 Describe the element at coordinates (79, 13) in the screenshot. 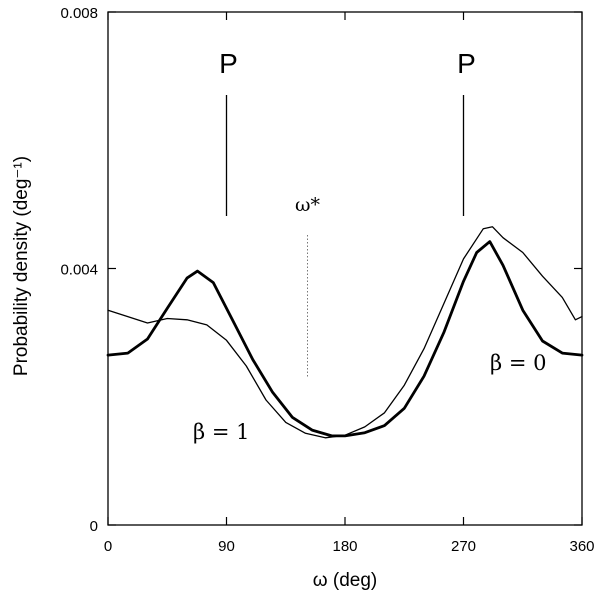

I see `y-tick-label: 0.008` at that location.